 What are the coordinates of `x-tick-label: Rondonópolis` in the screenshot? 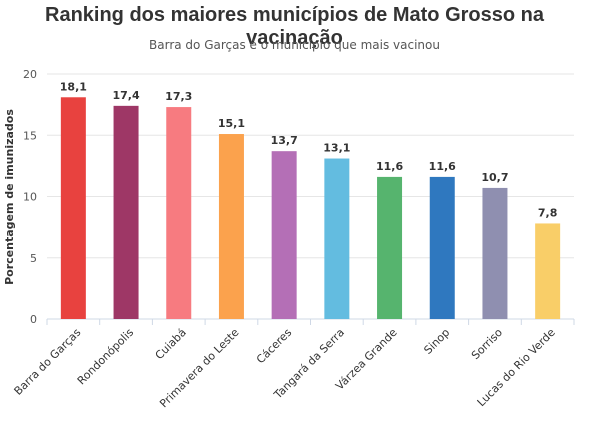 It's located at (106, 357).